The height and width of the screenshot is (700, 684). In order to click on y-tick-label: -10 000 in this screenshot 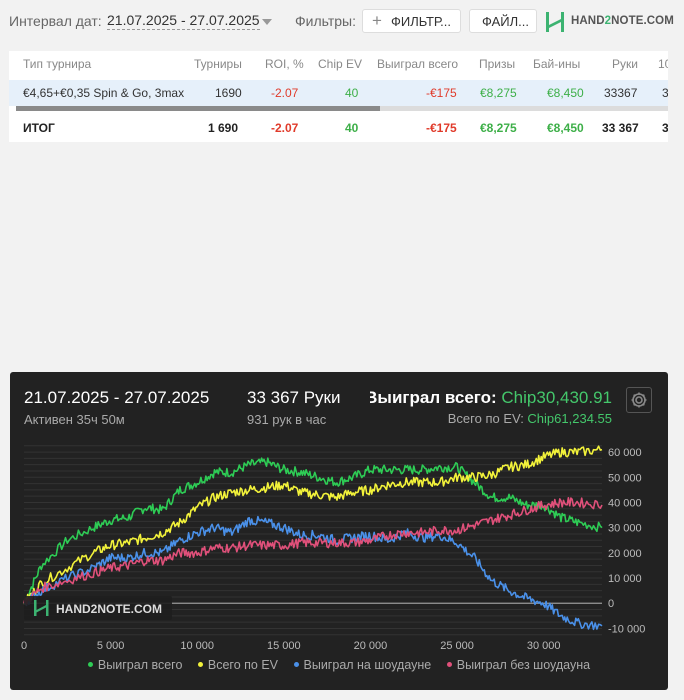, I will do `click(626, 629)`.